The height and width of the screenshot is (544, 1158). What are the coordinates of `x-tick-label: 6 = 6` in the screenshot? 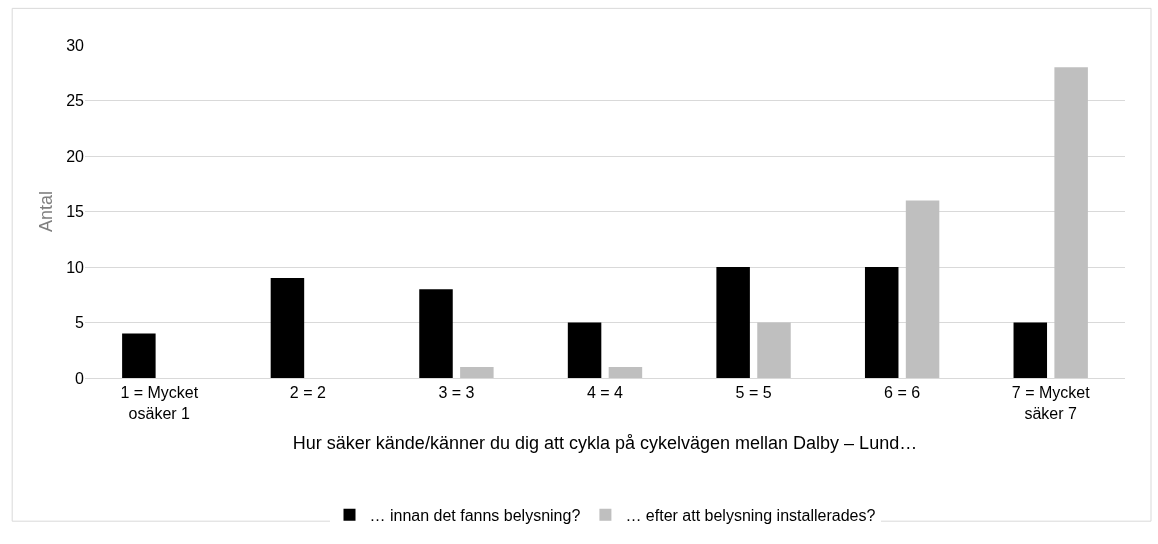 It's located at (902, 393).